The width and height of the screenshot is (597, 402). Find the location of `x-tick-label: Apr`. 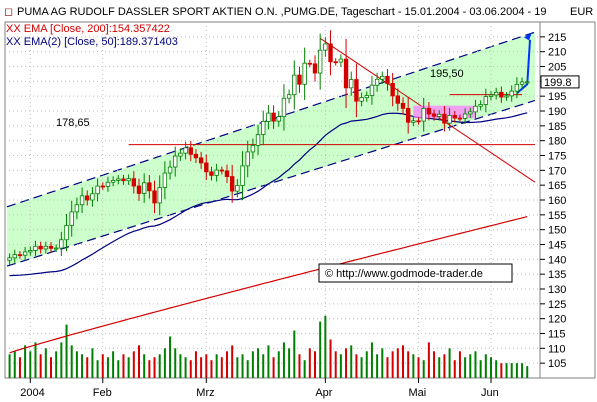

x-tick-label: Apr is located at coordinates (323, 393).